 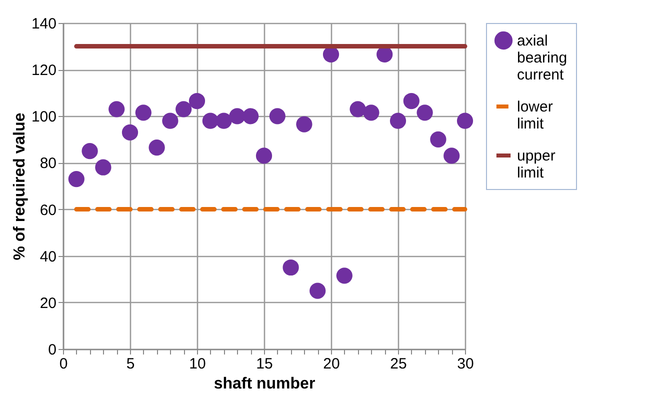 What do you see at coordinates (19, 186) in the screenshot?
I see `y-axis-title: % of required value` at bounding box center [19, 186].